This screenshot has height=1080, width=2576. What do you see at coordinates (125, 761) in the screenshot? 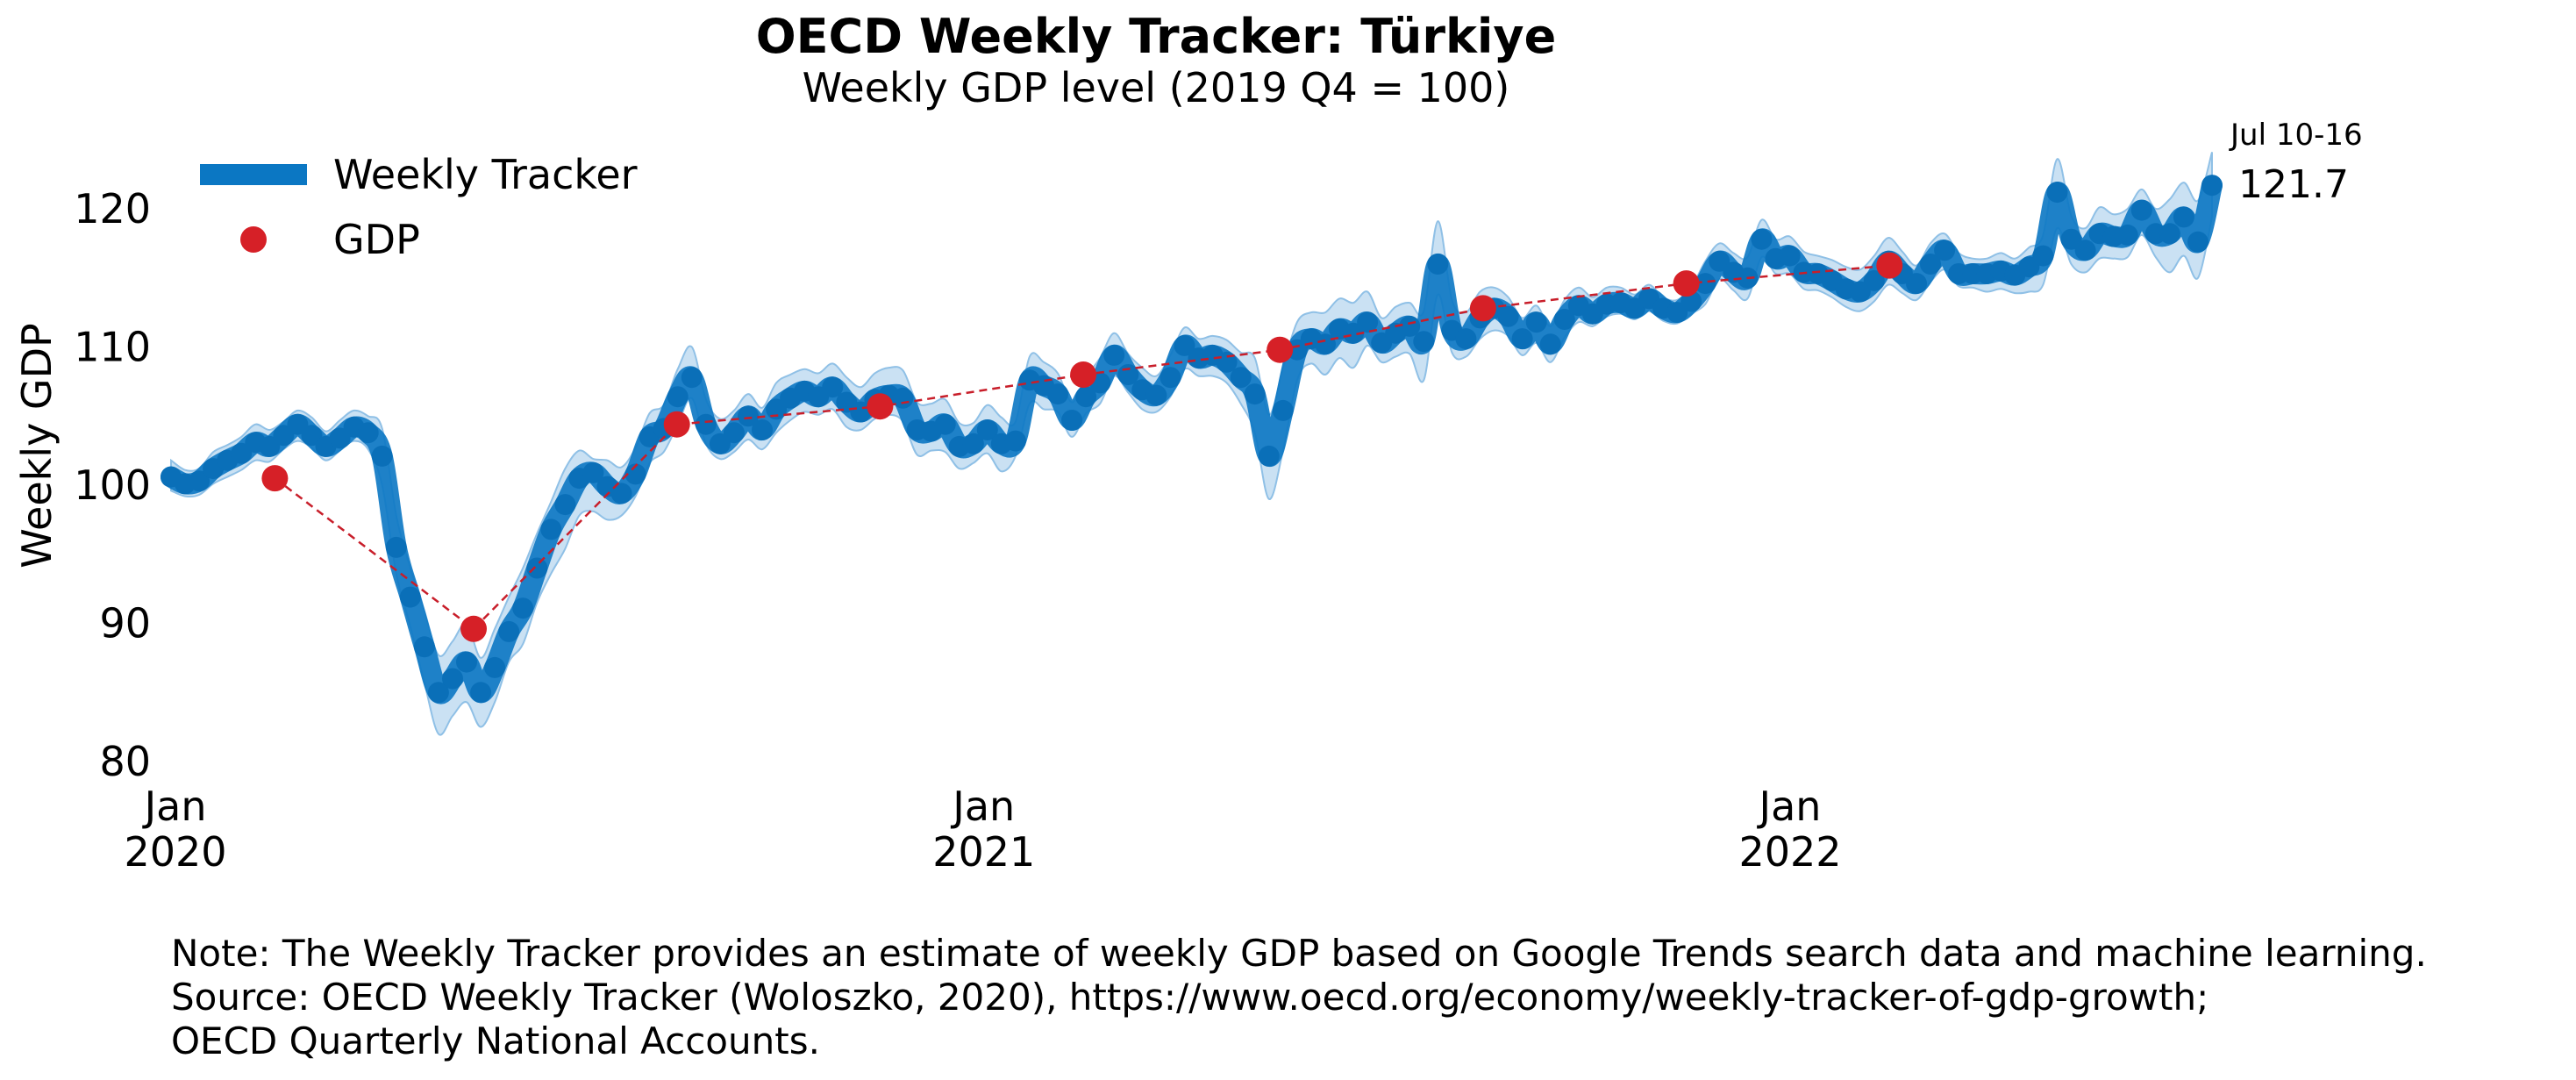
I see `y-tick-label: 80` at bounding box center [125, 761].